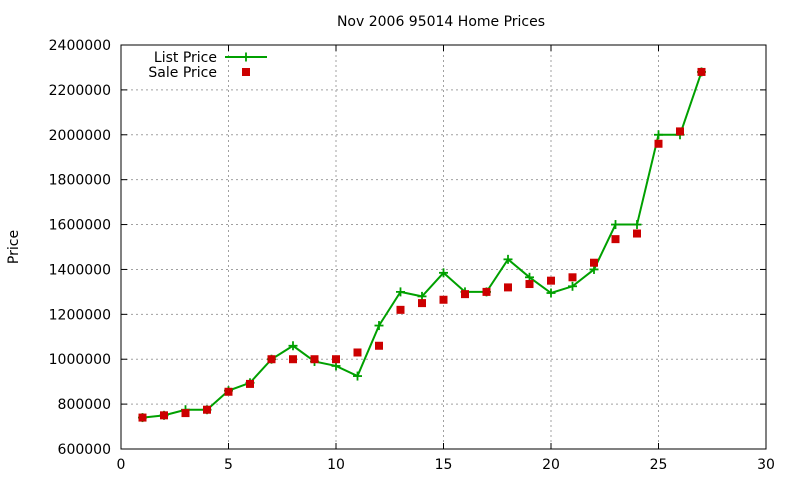  Describe the element at coordinates (551, 465) in the screenshot. I see `x-tick-label: 20` at that location.